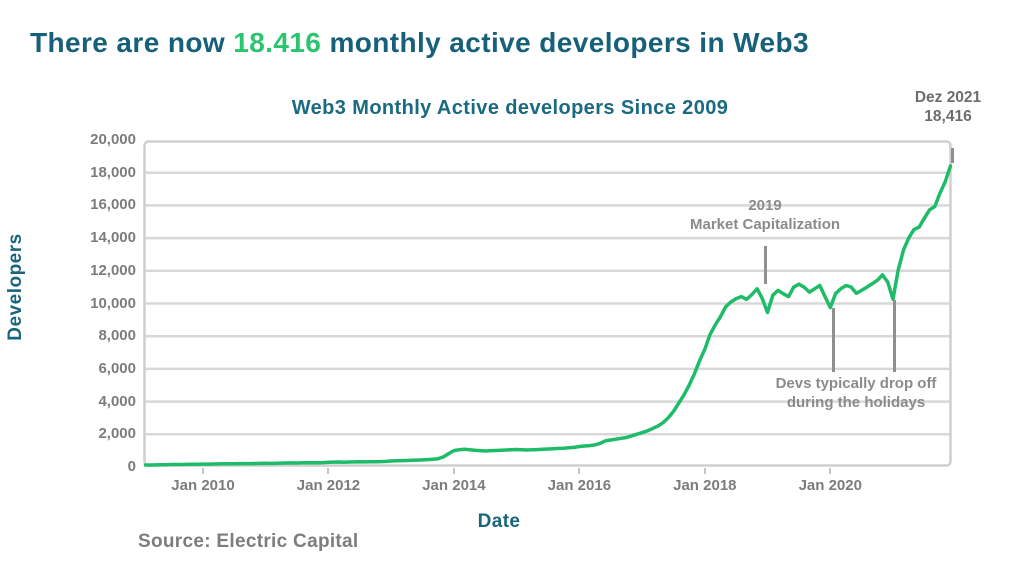  Describe the element at coordinates (328, 485) in the screenshot. I see `x-tick-label: Jan 2012` at that location.